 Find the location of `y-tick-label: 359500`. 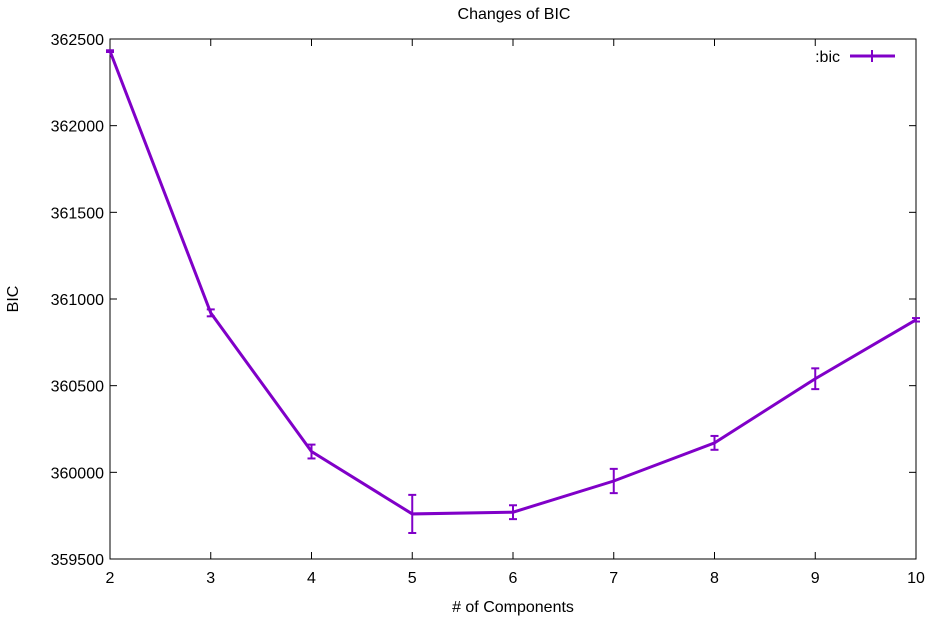

y-tick-label: 359500 is located at coordinates (77, 560).